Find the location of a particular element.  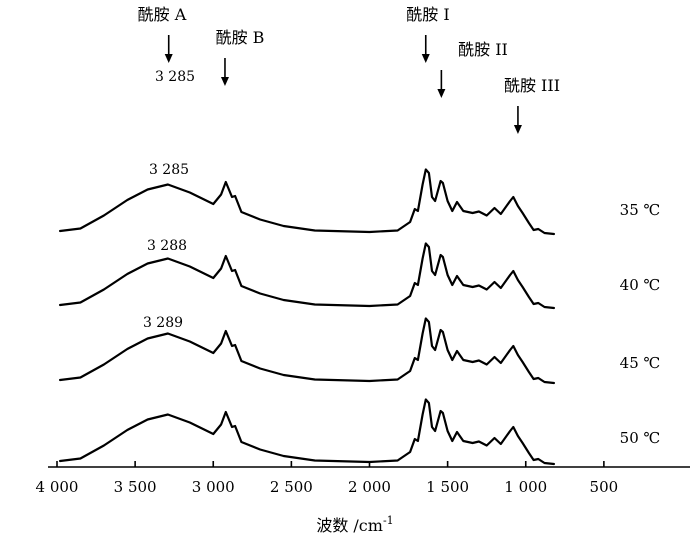

x-axis-title-text: 波数 /cm is located at coordinates (349, 525).